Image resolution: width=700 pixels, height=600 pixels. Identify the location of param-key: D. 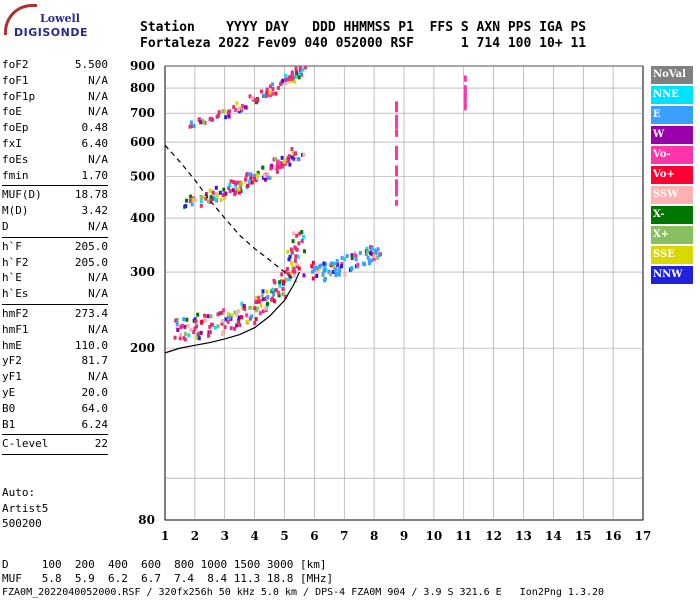
(5, 226).